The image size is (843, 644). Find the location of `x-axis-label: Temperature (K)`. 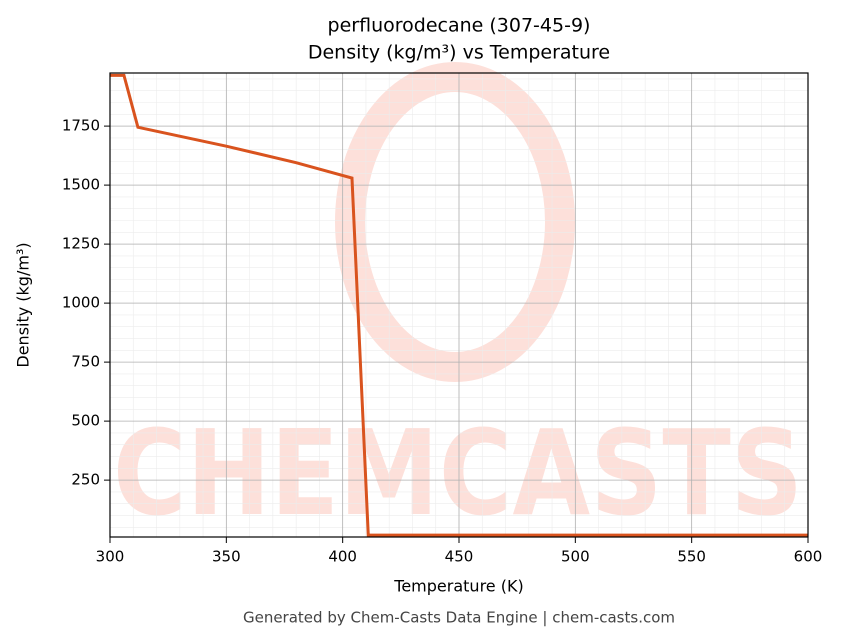

x-axis-label: Temperature (K) is located at coordinates (458, 586).